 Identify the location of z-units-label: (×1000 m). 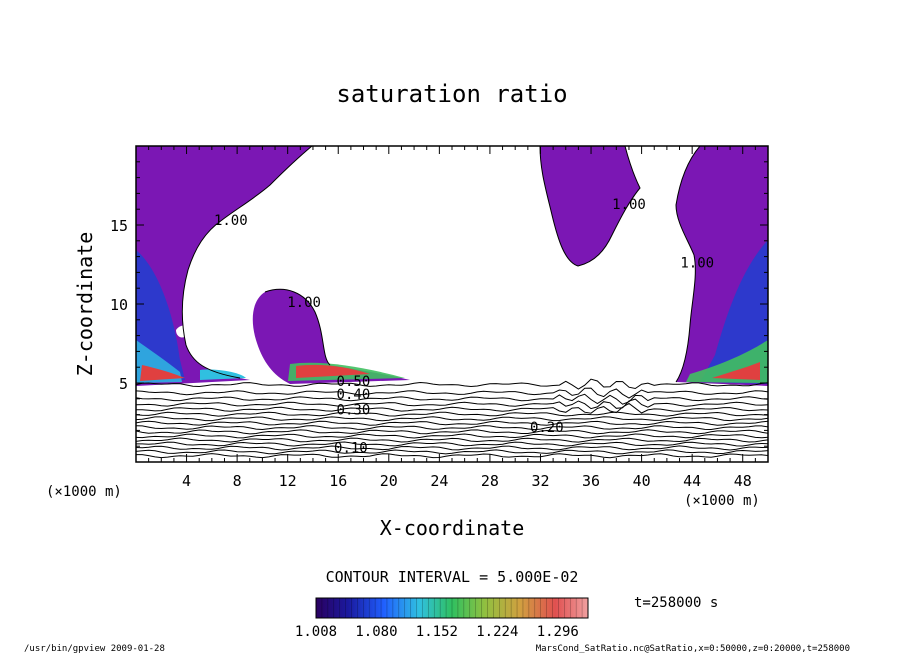
(84, 492).